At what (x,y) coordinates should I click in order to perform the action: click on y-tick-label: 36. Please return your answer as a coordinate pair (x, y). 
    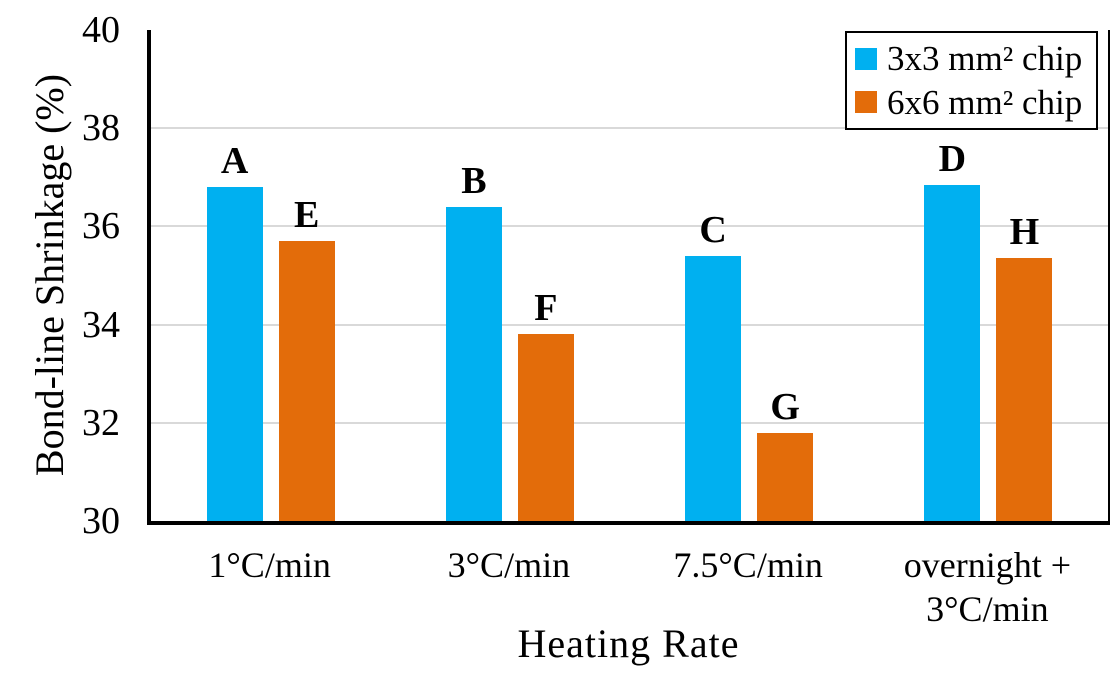
    Looking at the image, I should click on (101, 226).